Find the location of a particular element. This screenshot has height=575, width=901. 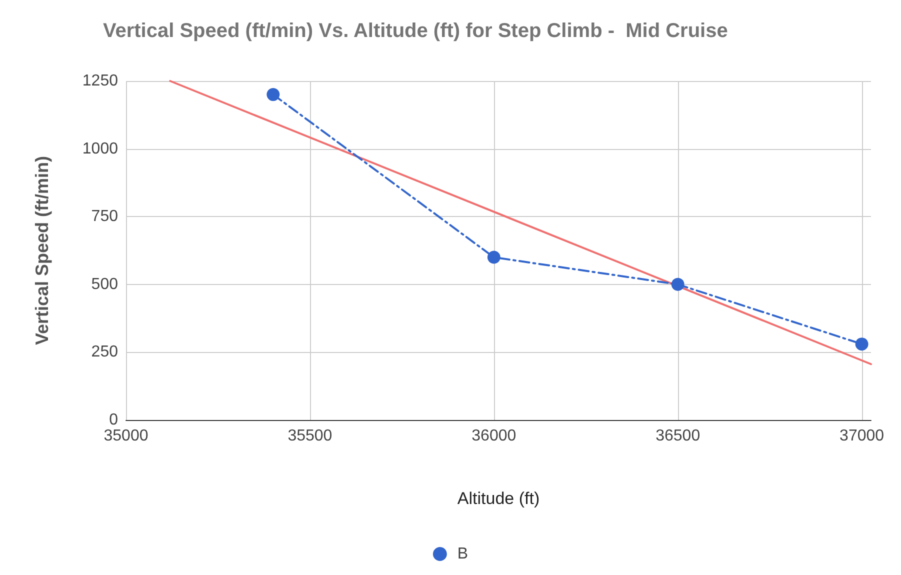

legend-label: B is located at coordinates (462, 554).